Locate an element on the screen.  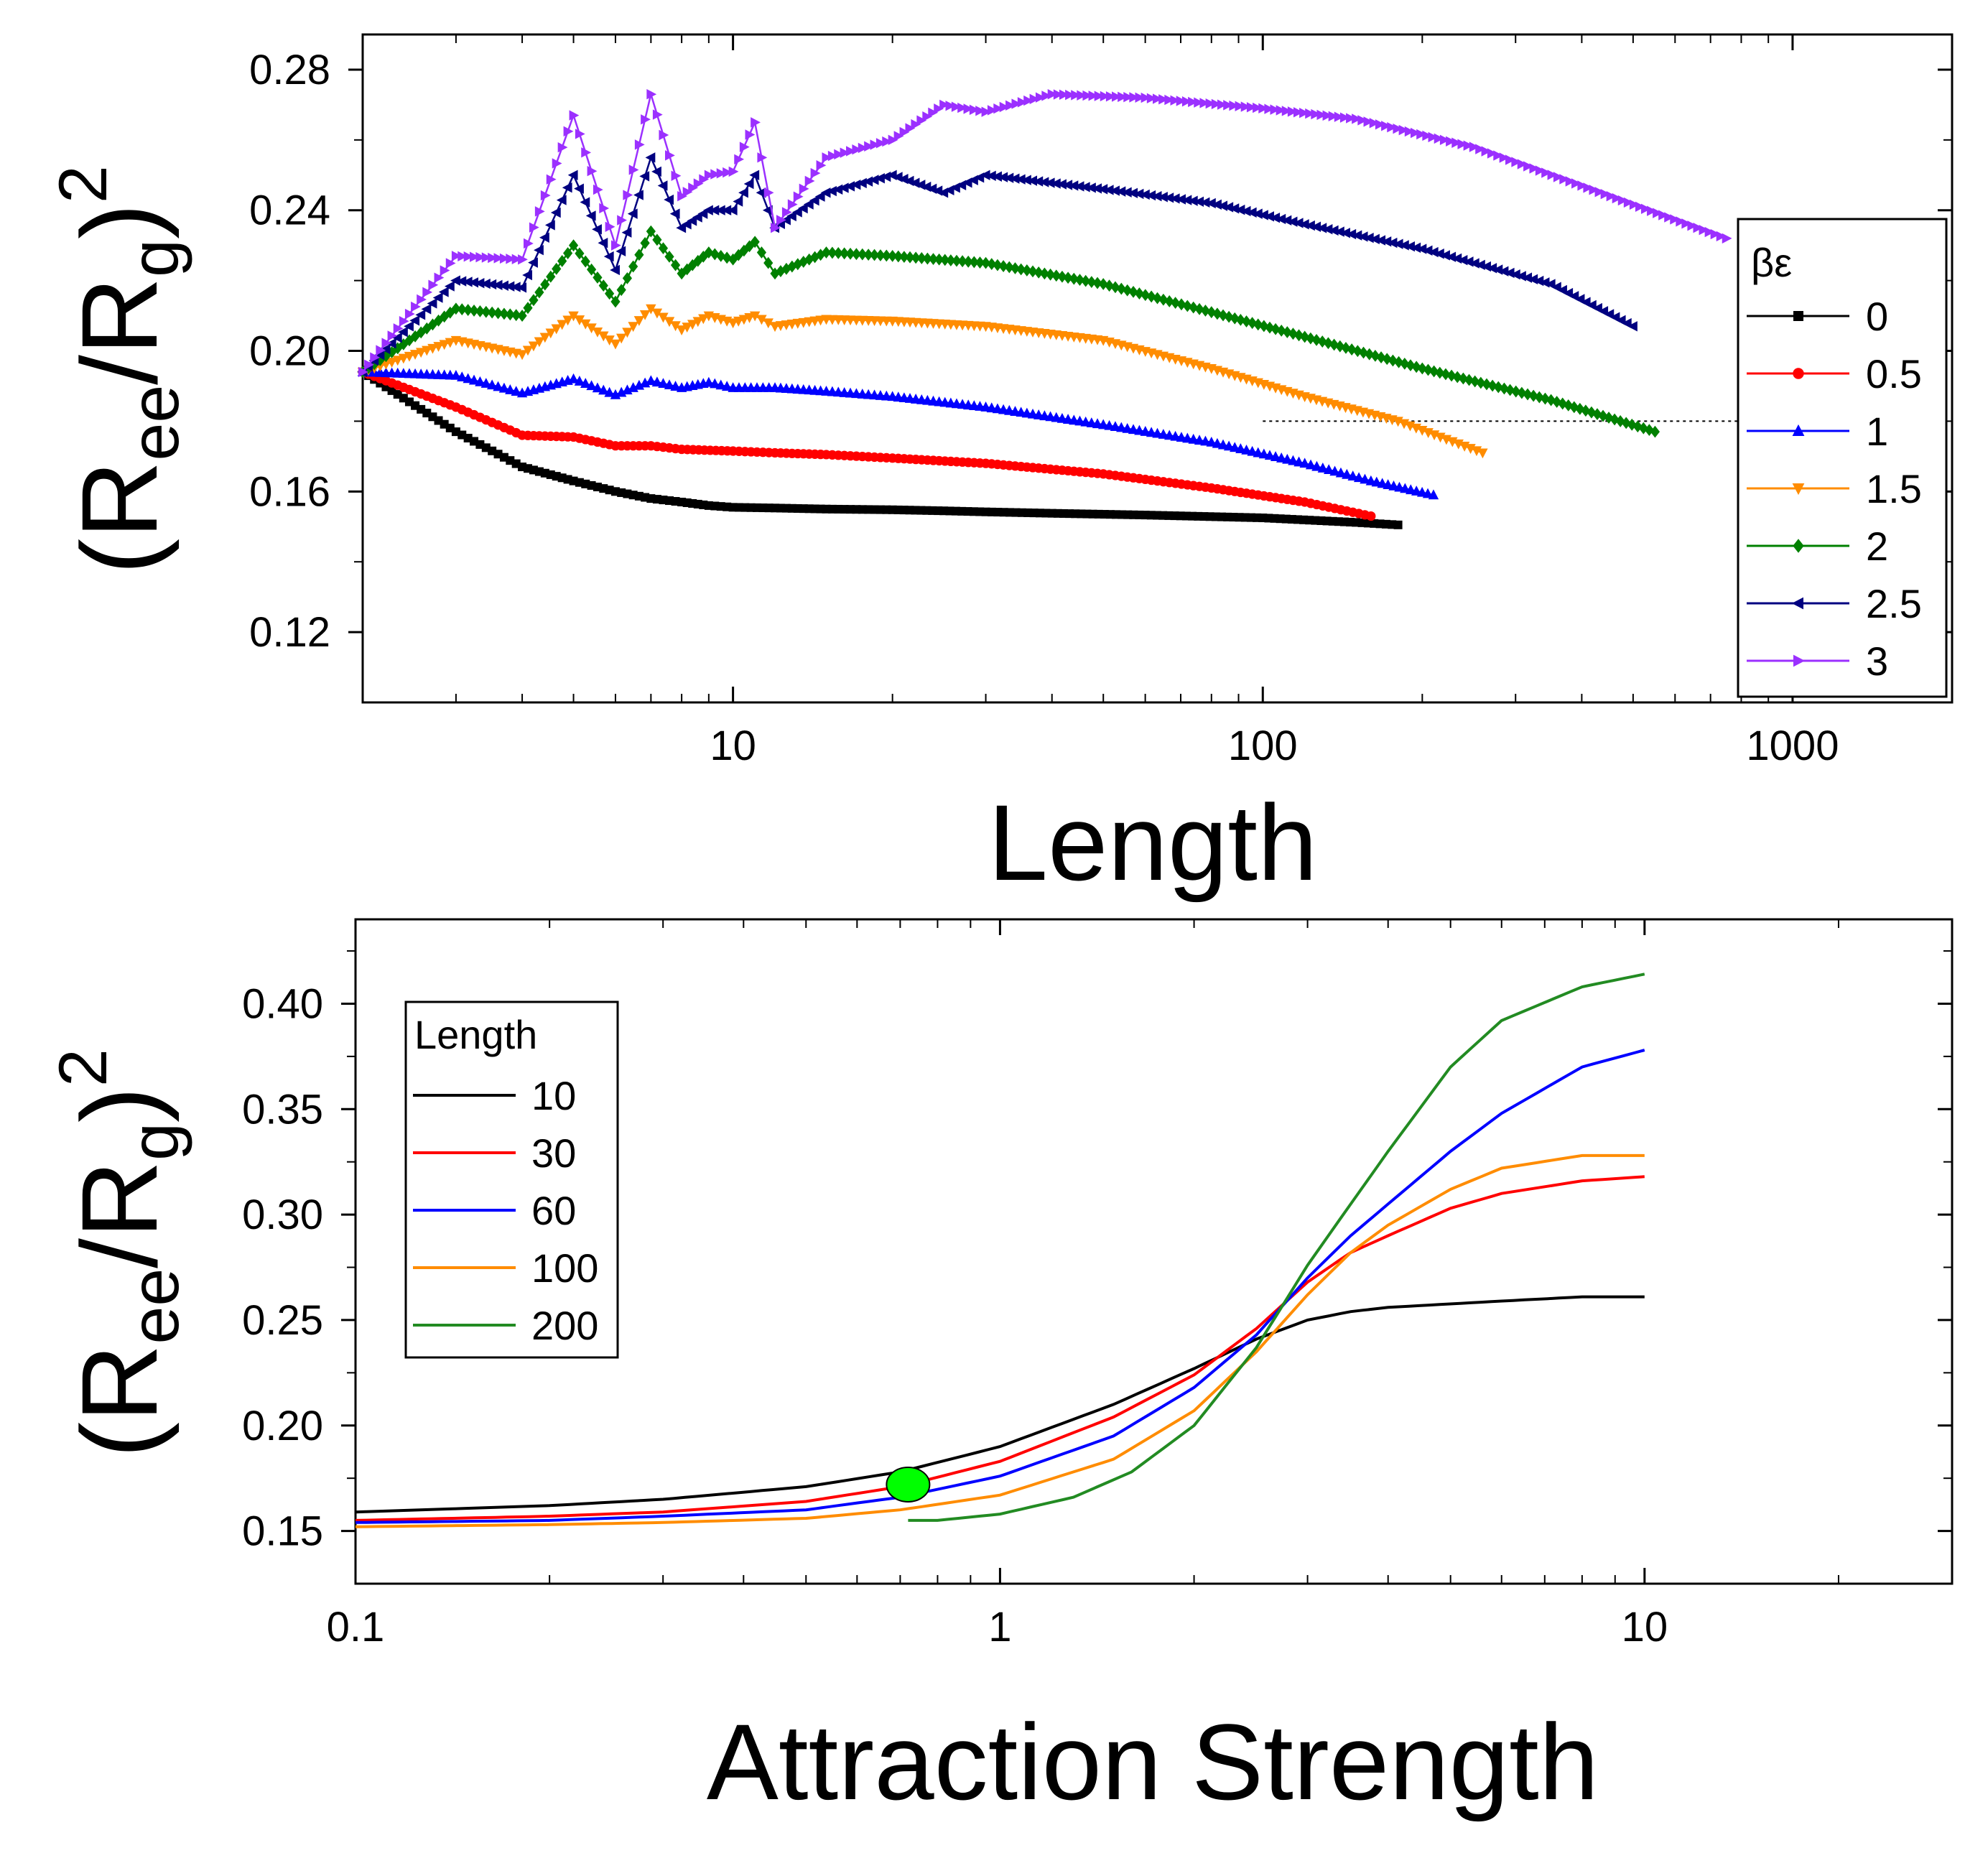
y-tick-label: 0.20 is located at coordinates (282, 1426).